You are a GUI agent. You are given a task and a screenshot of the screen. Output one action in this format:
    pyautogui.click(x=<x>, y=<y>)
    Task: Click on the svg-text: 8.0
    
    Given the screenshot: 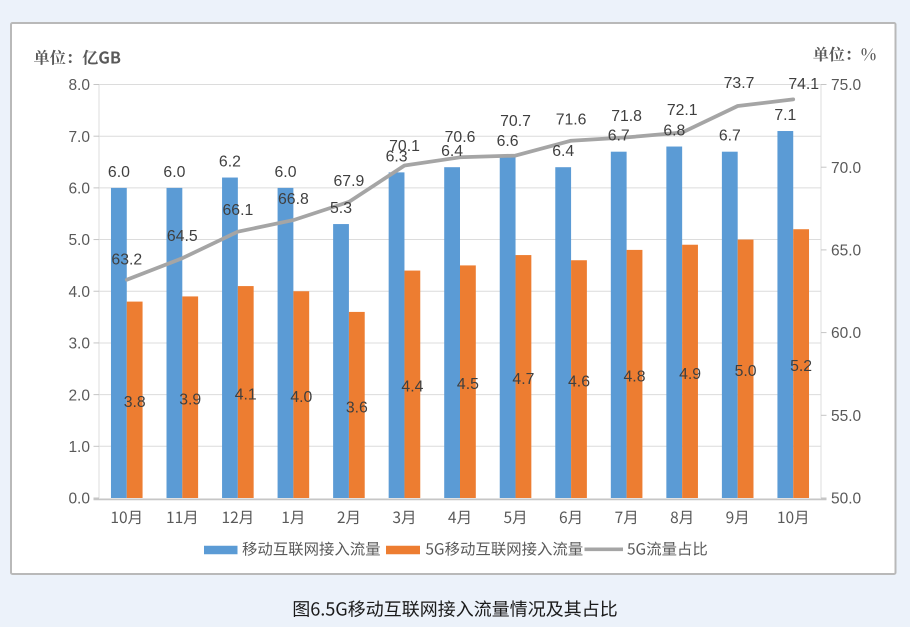 What is the action you would take?
    pyautogui.click(x=79, y=85)
    